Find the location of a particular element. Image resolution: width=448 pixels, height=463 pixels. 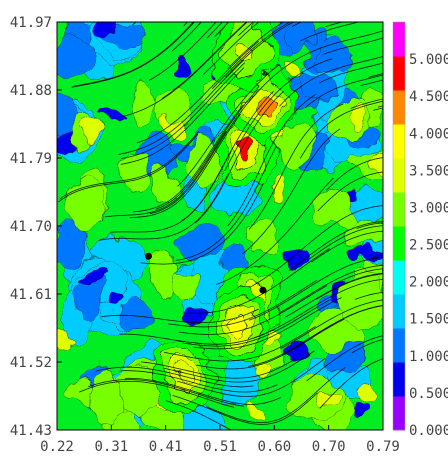

x-tick-label: 0.70 is located at coordinates (329, 447).